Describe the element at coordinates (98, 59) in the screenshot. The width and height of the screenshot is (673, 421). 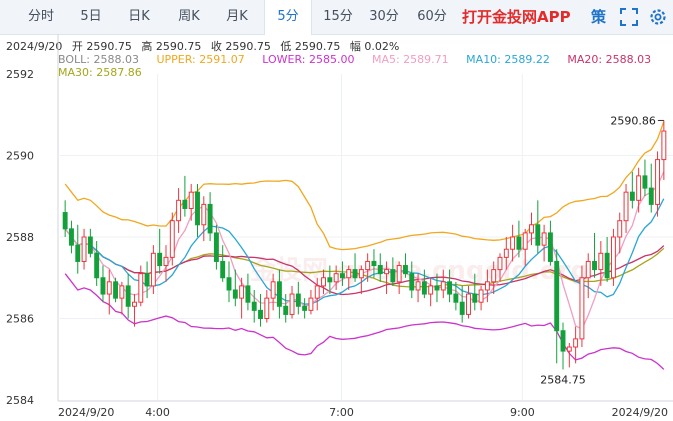
I see `legend-boll: BOLL: 2588.03` at that location.